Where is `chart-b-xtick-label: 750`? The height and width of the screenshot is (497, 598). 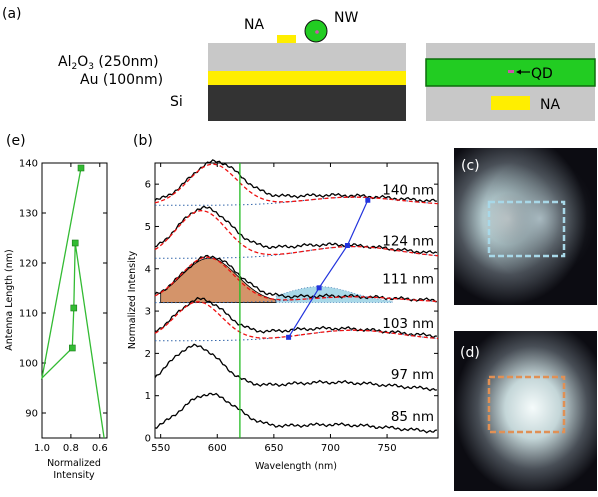 chart-b-xtick-label: 750 is located at coordinates (387, 448).